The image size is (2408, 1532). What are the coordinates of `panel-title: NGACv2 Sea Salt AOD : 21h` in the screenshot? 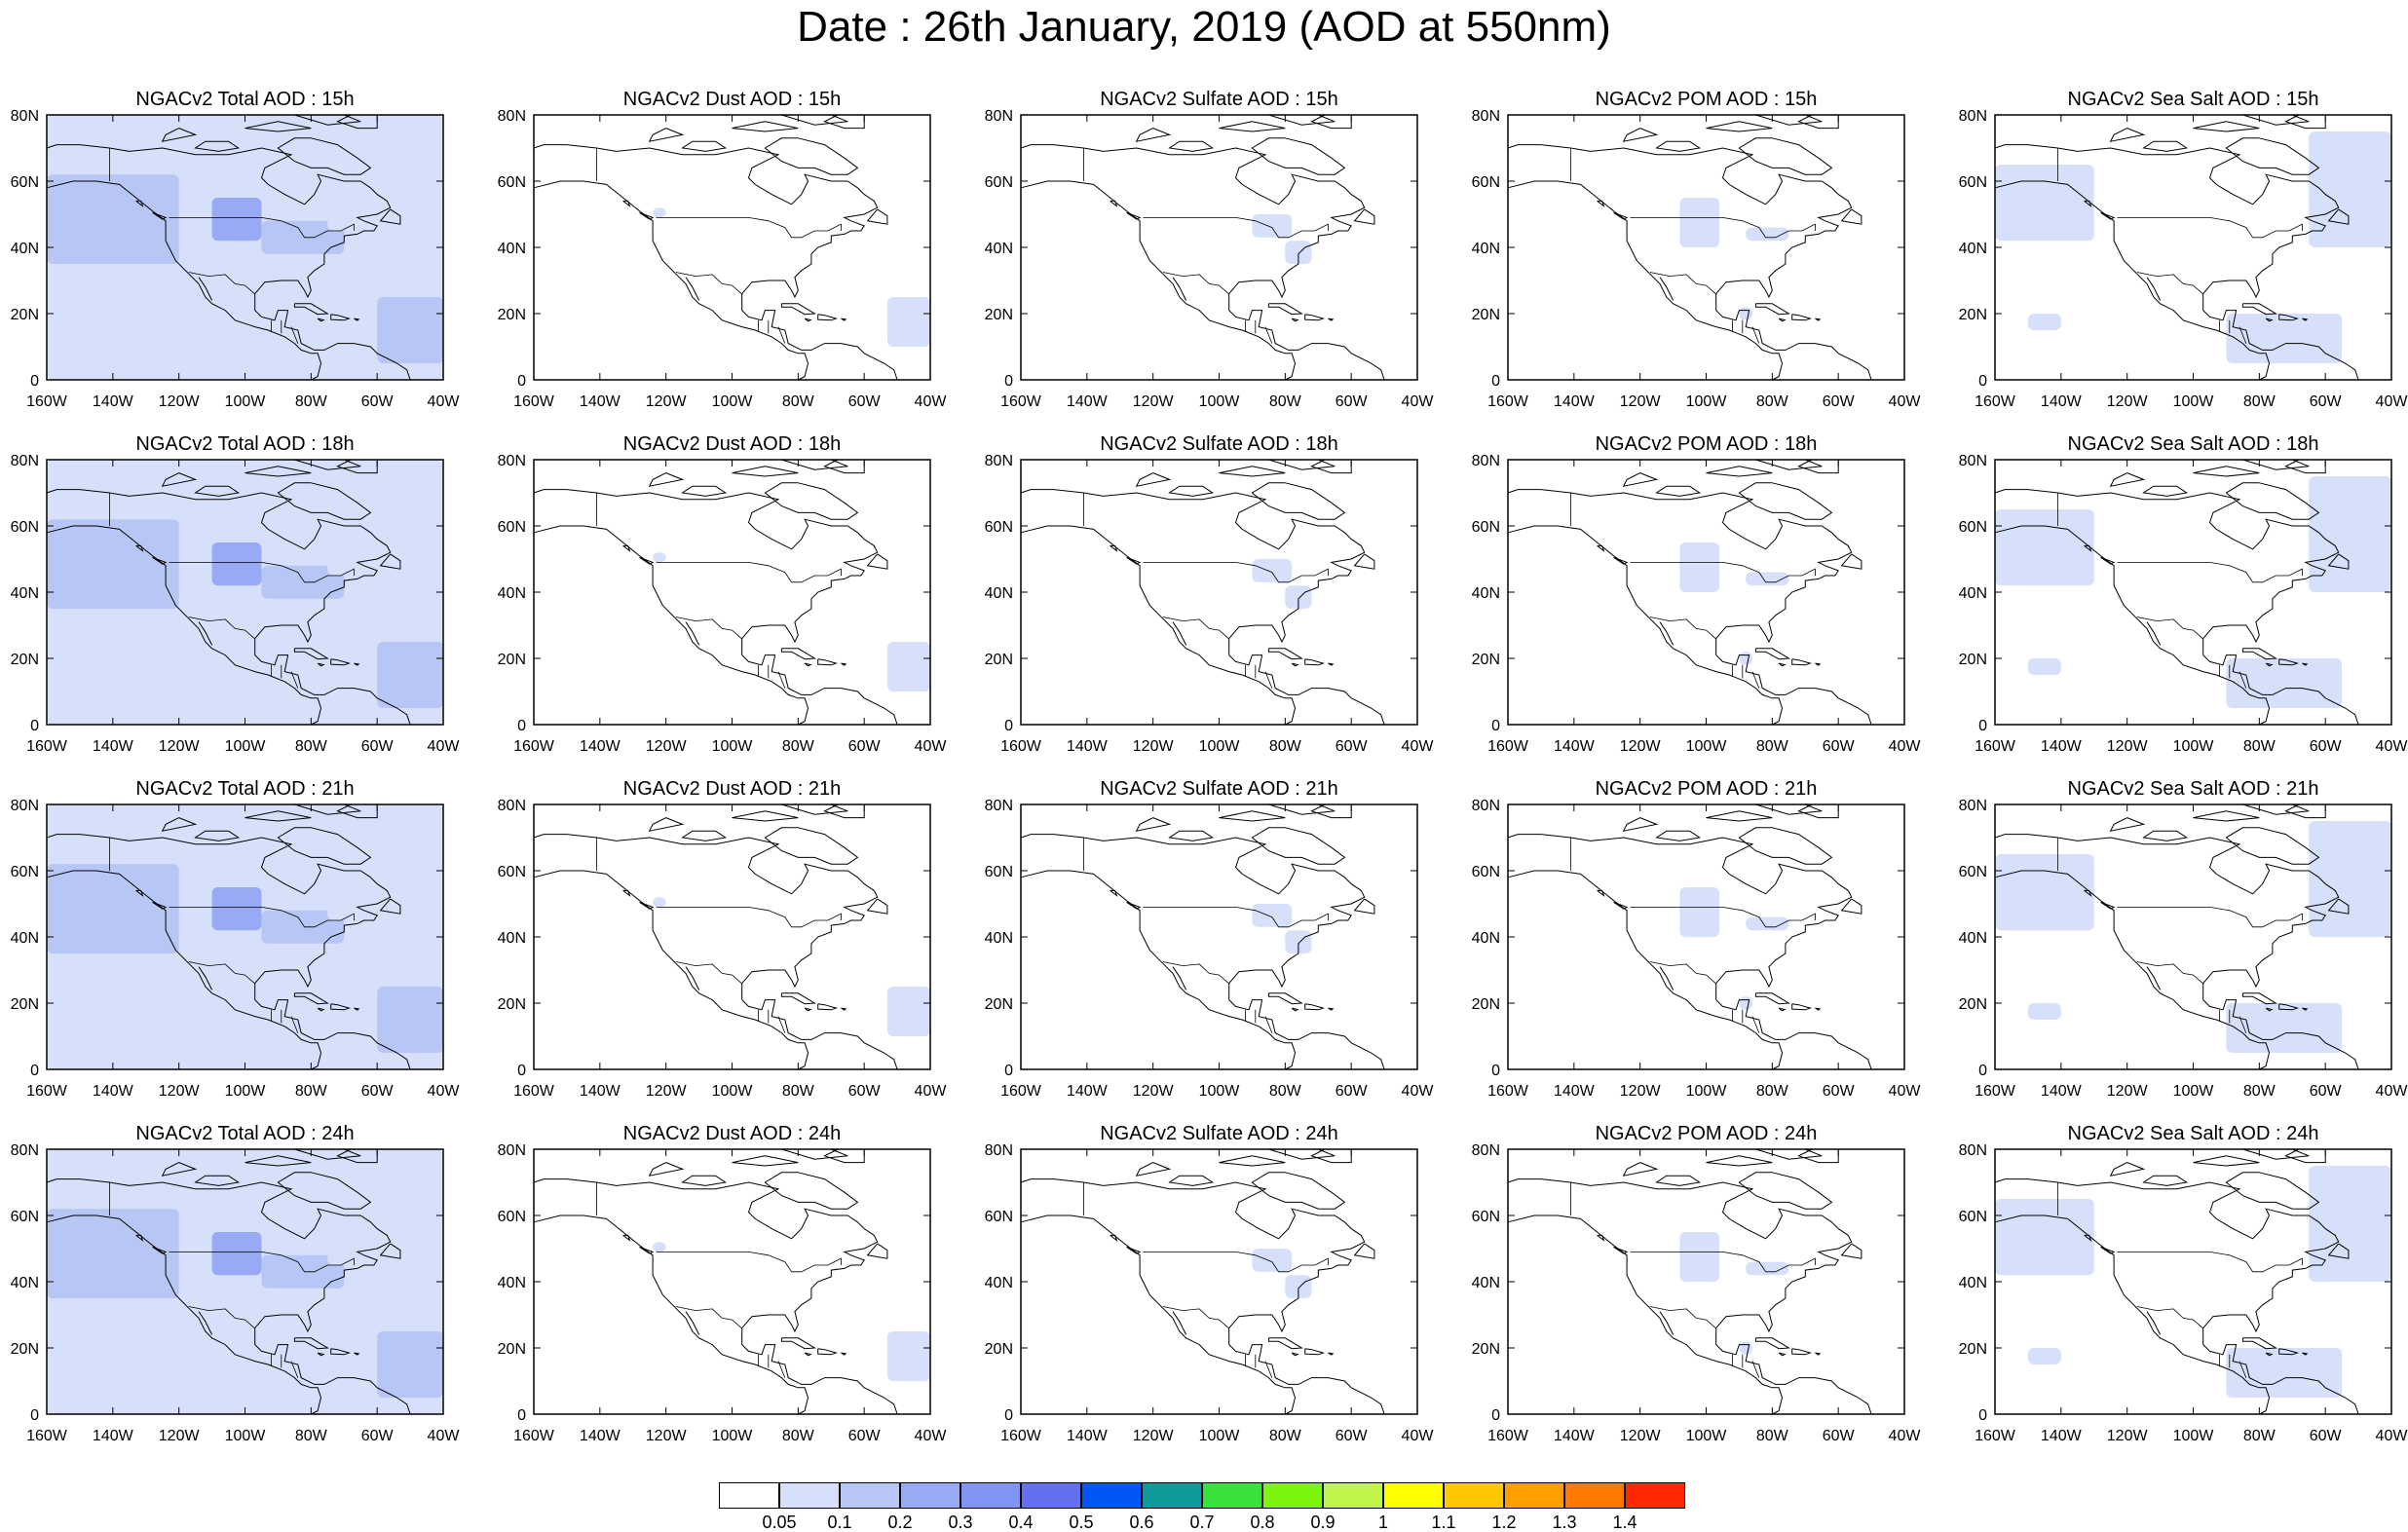 It's located at (2193, 789).